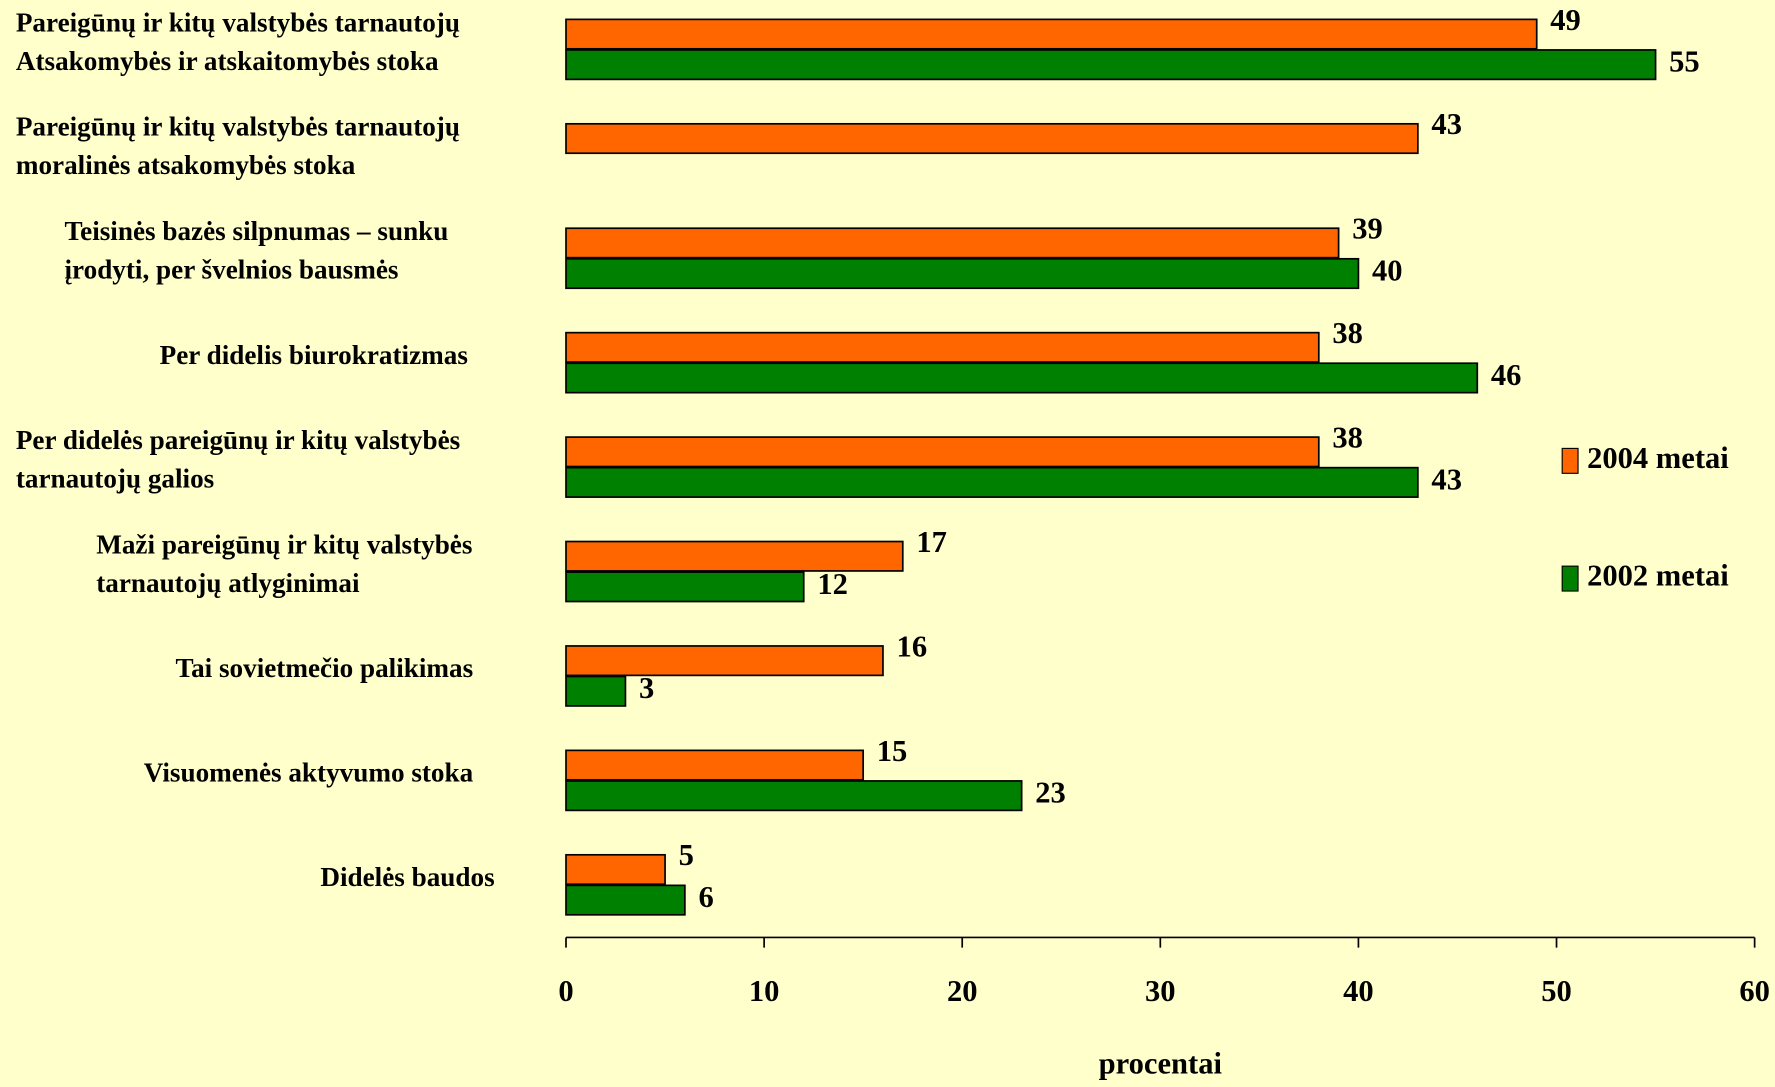 The image size is (1775, 1087). Describe the element at coordinates (115, 478) in the screenshot. I see `category-label: tarnautojų galios` at that location.